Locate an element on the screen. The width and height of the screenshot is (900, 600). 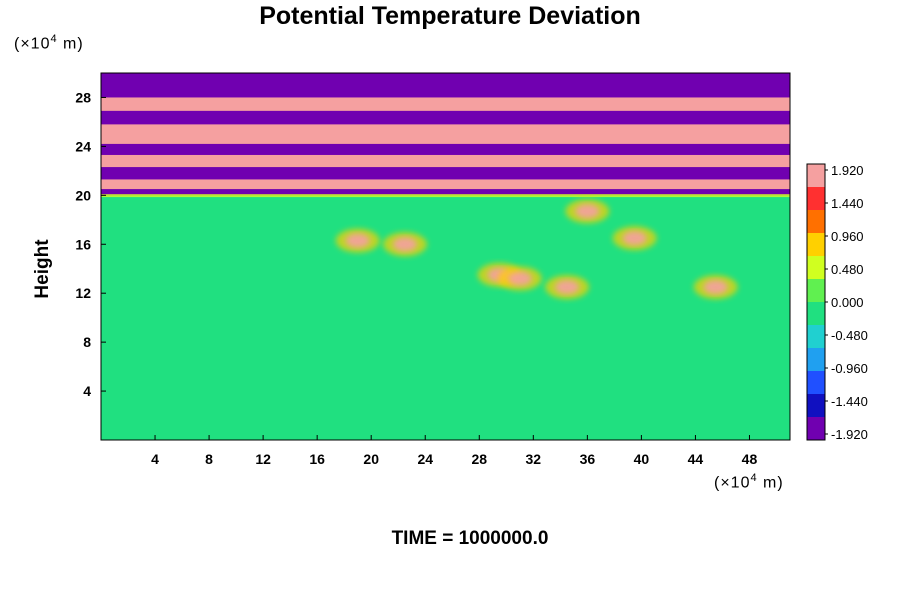
x-axis-unit: (×104 m) is located at coordinates (749, 482).